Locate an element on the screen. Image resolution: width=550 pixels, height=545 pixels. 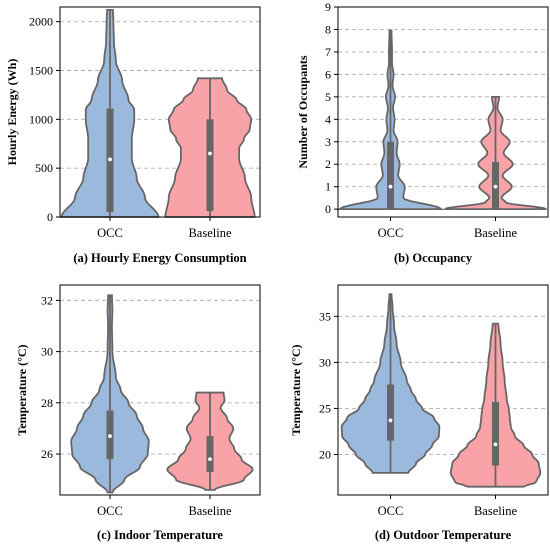
panel-caption: (d) Outdoor Temperature is located at coordinates (443, 535).